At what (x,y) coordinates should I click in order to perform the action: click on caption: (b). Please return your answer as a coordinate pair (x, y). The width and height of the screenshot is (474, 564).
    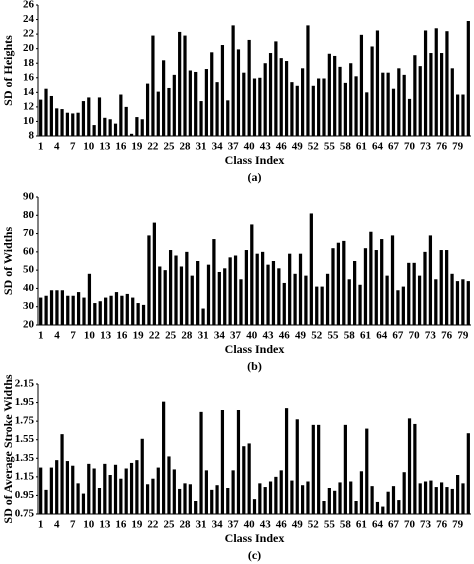
    Looking at the image, I should click on (254, 366).